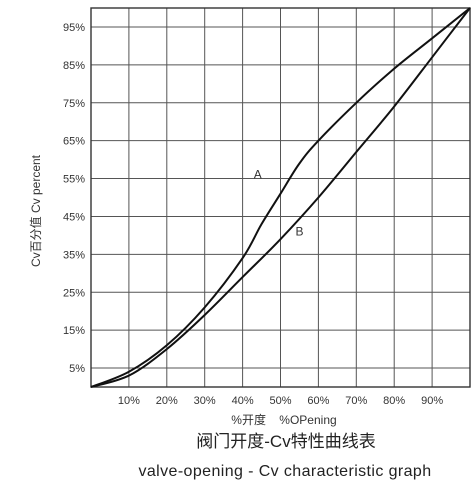 This screenshot has width=472, height=492. Describe the element at coordinates (299, 231) in the screenshot. I see `curve-label-b: B` at that location.